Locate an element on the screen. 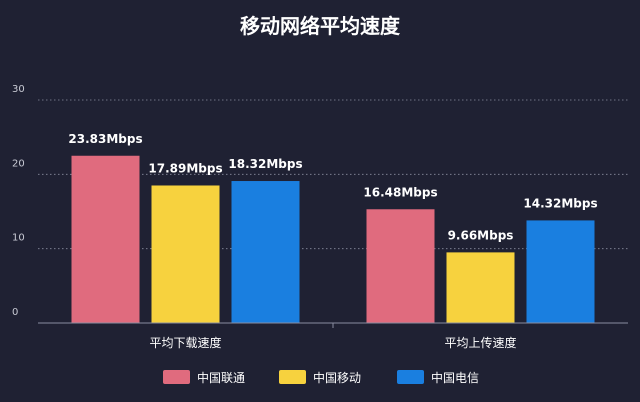  data-label: 23.83Mbps is located at coordinates (105, 139).